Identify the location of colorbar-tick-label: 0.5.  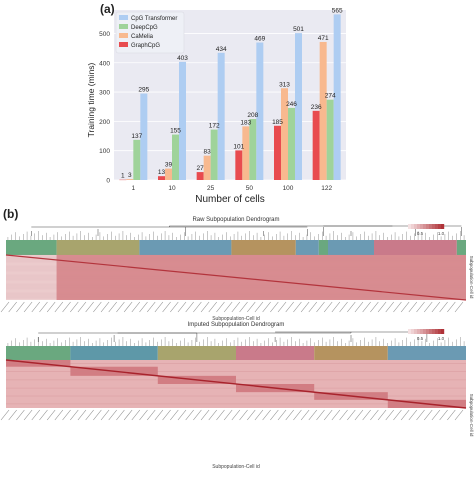
(420, 338).